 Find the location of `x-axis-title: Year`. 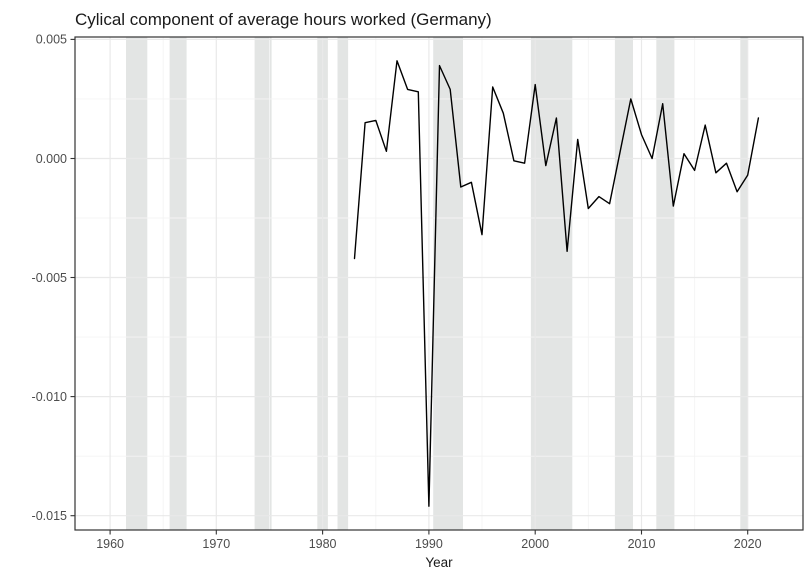

x-axis-title: Year is located at coordinates (439, 562).